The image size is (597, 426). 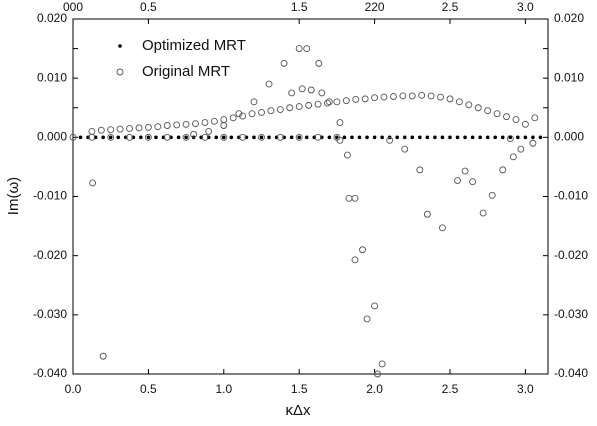 I want to click on y-tick-label: -0.020, so click(x=50, y=255).